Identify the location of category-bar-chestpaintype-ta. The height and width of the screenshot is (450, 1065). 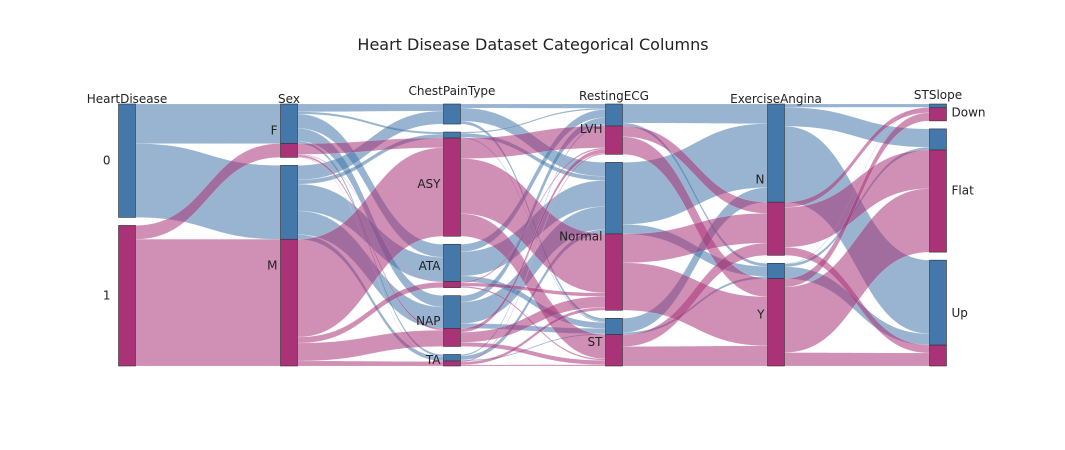
(452, 360).